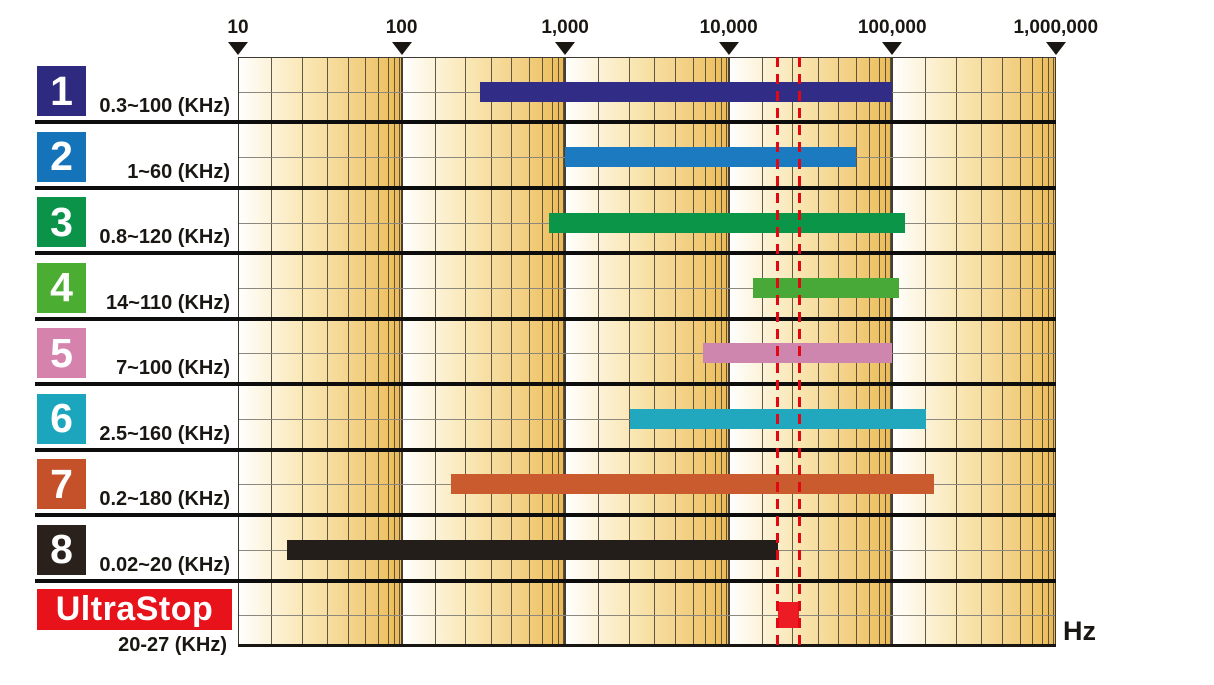  I want to click on ultrastop-stop-band-bar, so click(788, 615).